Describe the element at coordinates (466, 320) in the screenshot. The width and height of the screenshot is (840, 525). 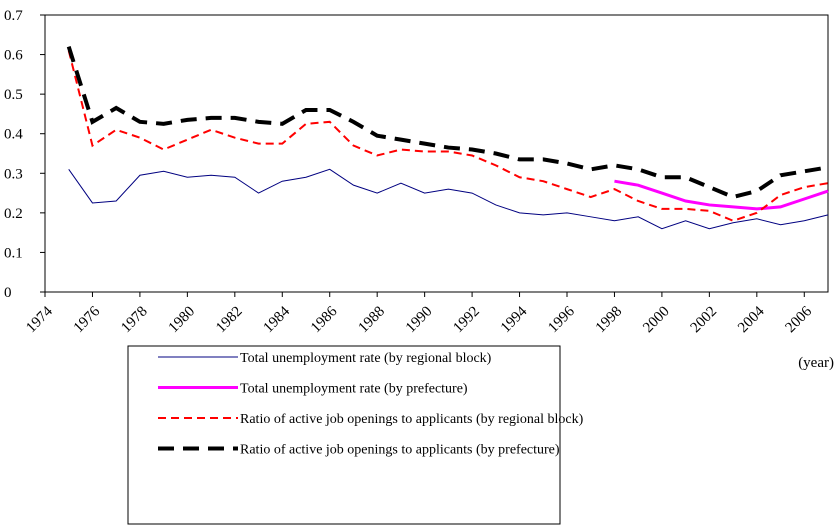
I see `x-tick-label: 1992` at that location.